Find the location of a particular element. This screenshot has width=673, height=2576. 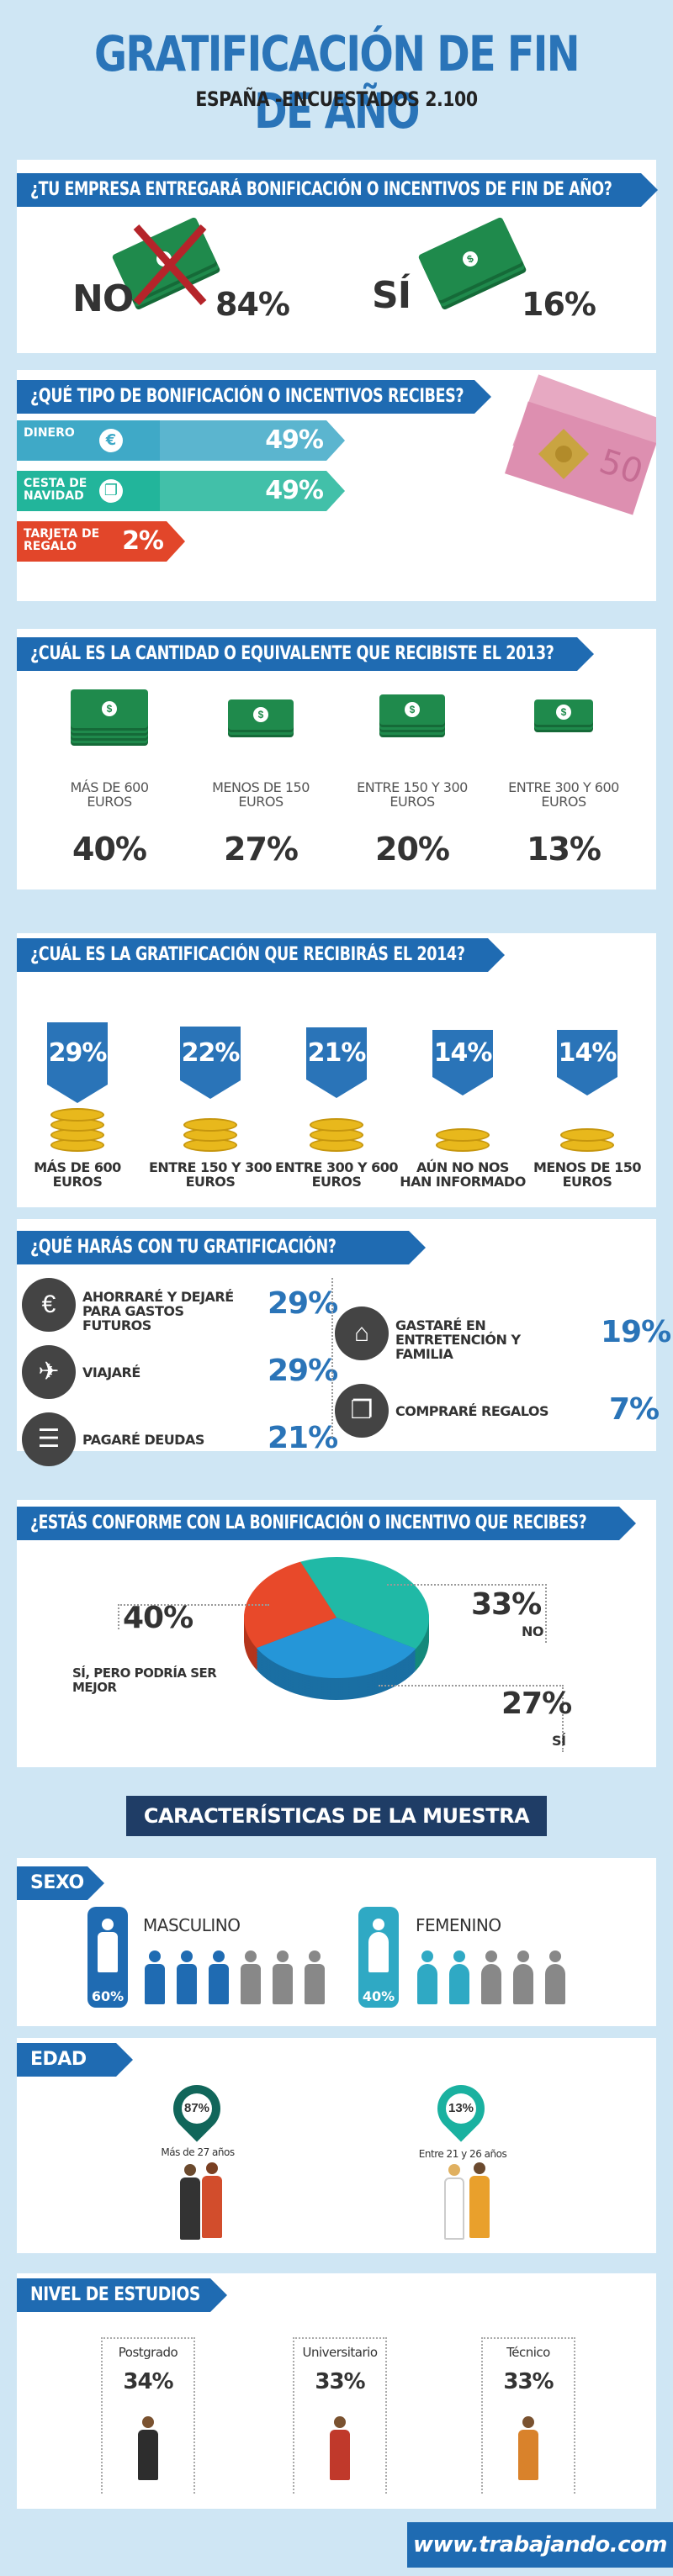

sample-title: CARACTERÍSTICAS DE LA MUESTRA is located at coordinates (336, 1816).